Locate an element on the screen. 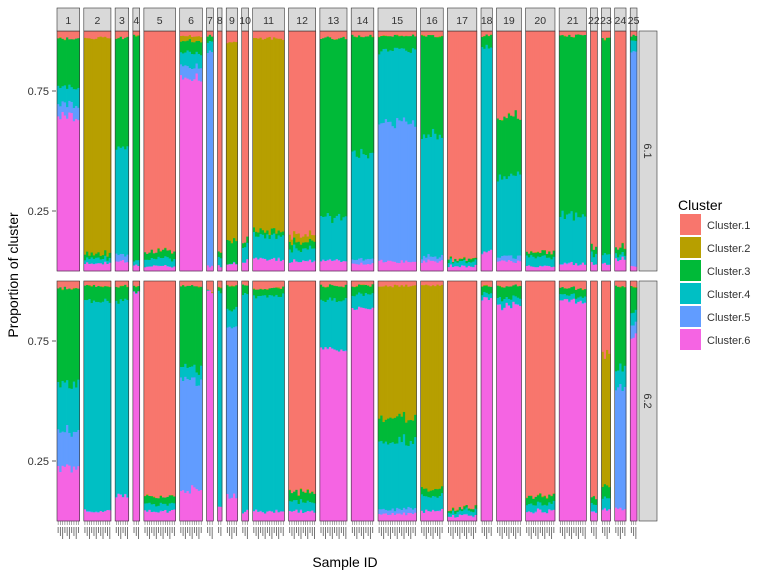  legend-swatch is located at coordinates (690, 339).